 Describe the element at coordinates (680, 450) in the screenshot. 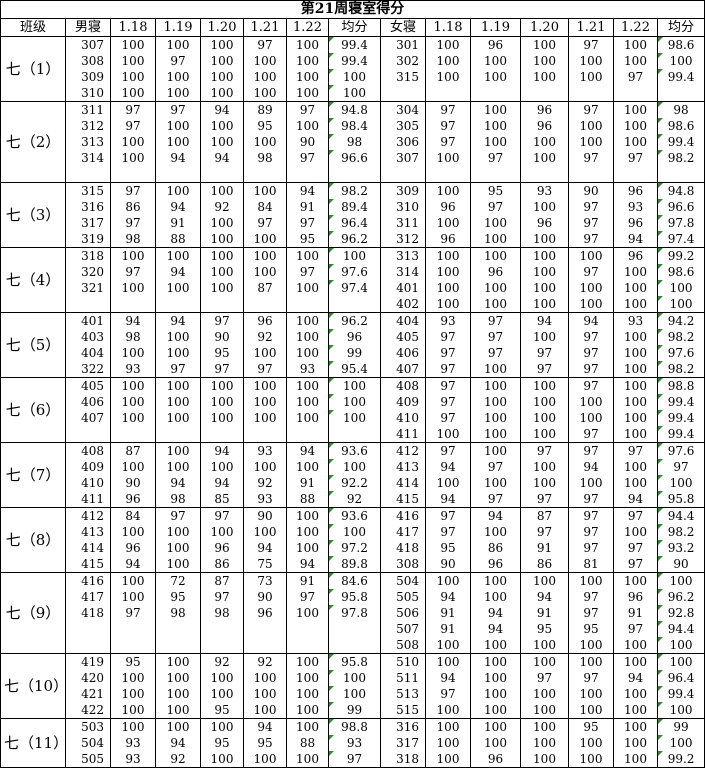

I see `average-score: 97.6` at that location.